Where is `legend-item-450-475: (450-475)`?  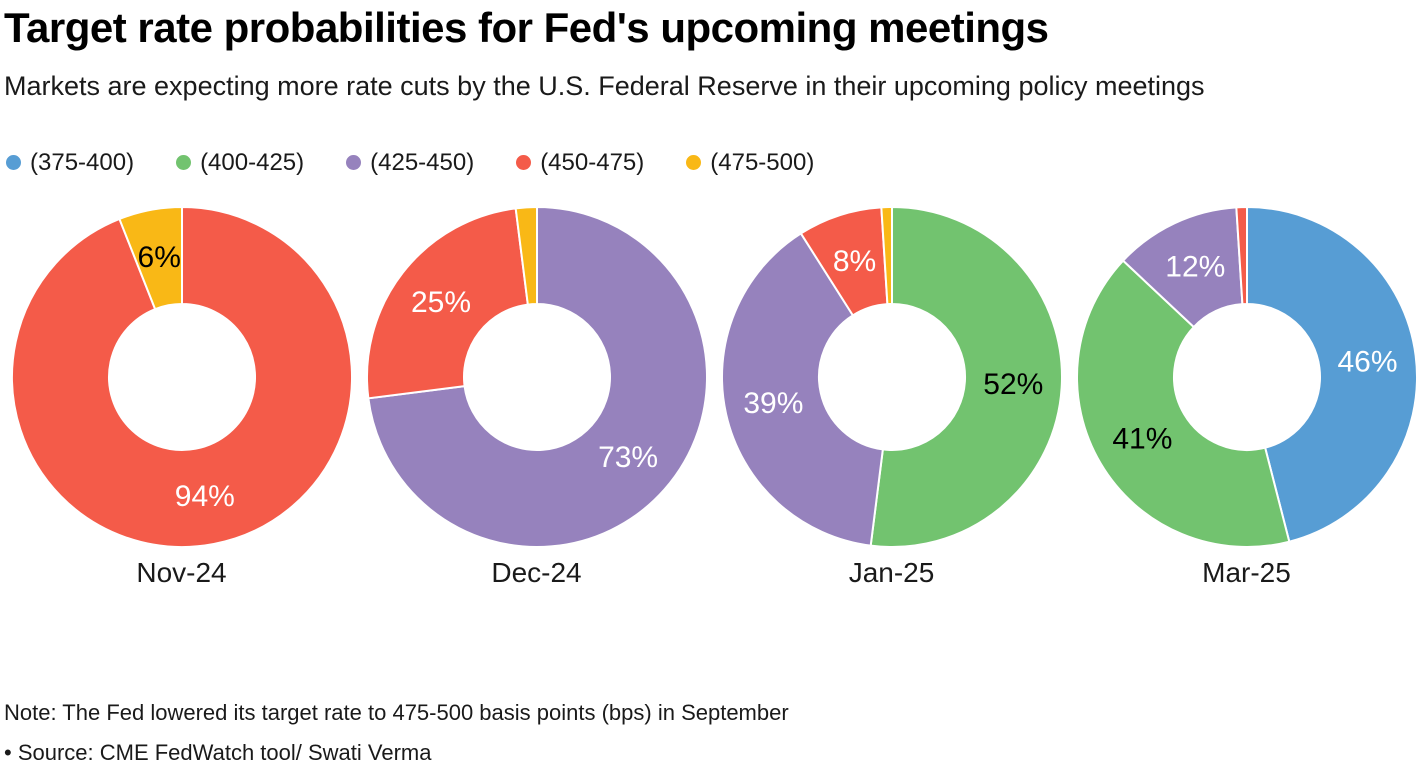 legend-item-450-475: (450-475) is located at coordinates (580, 163).